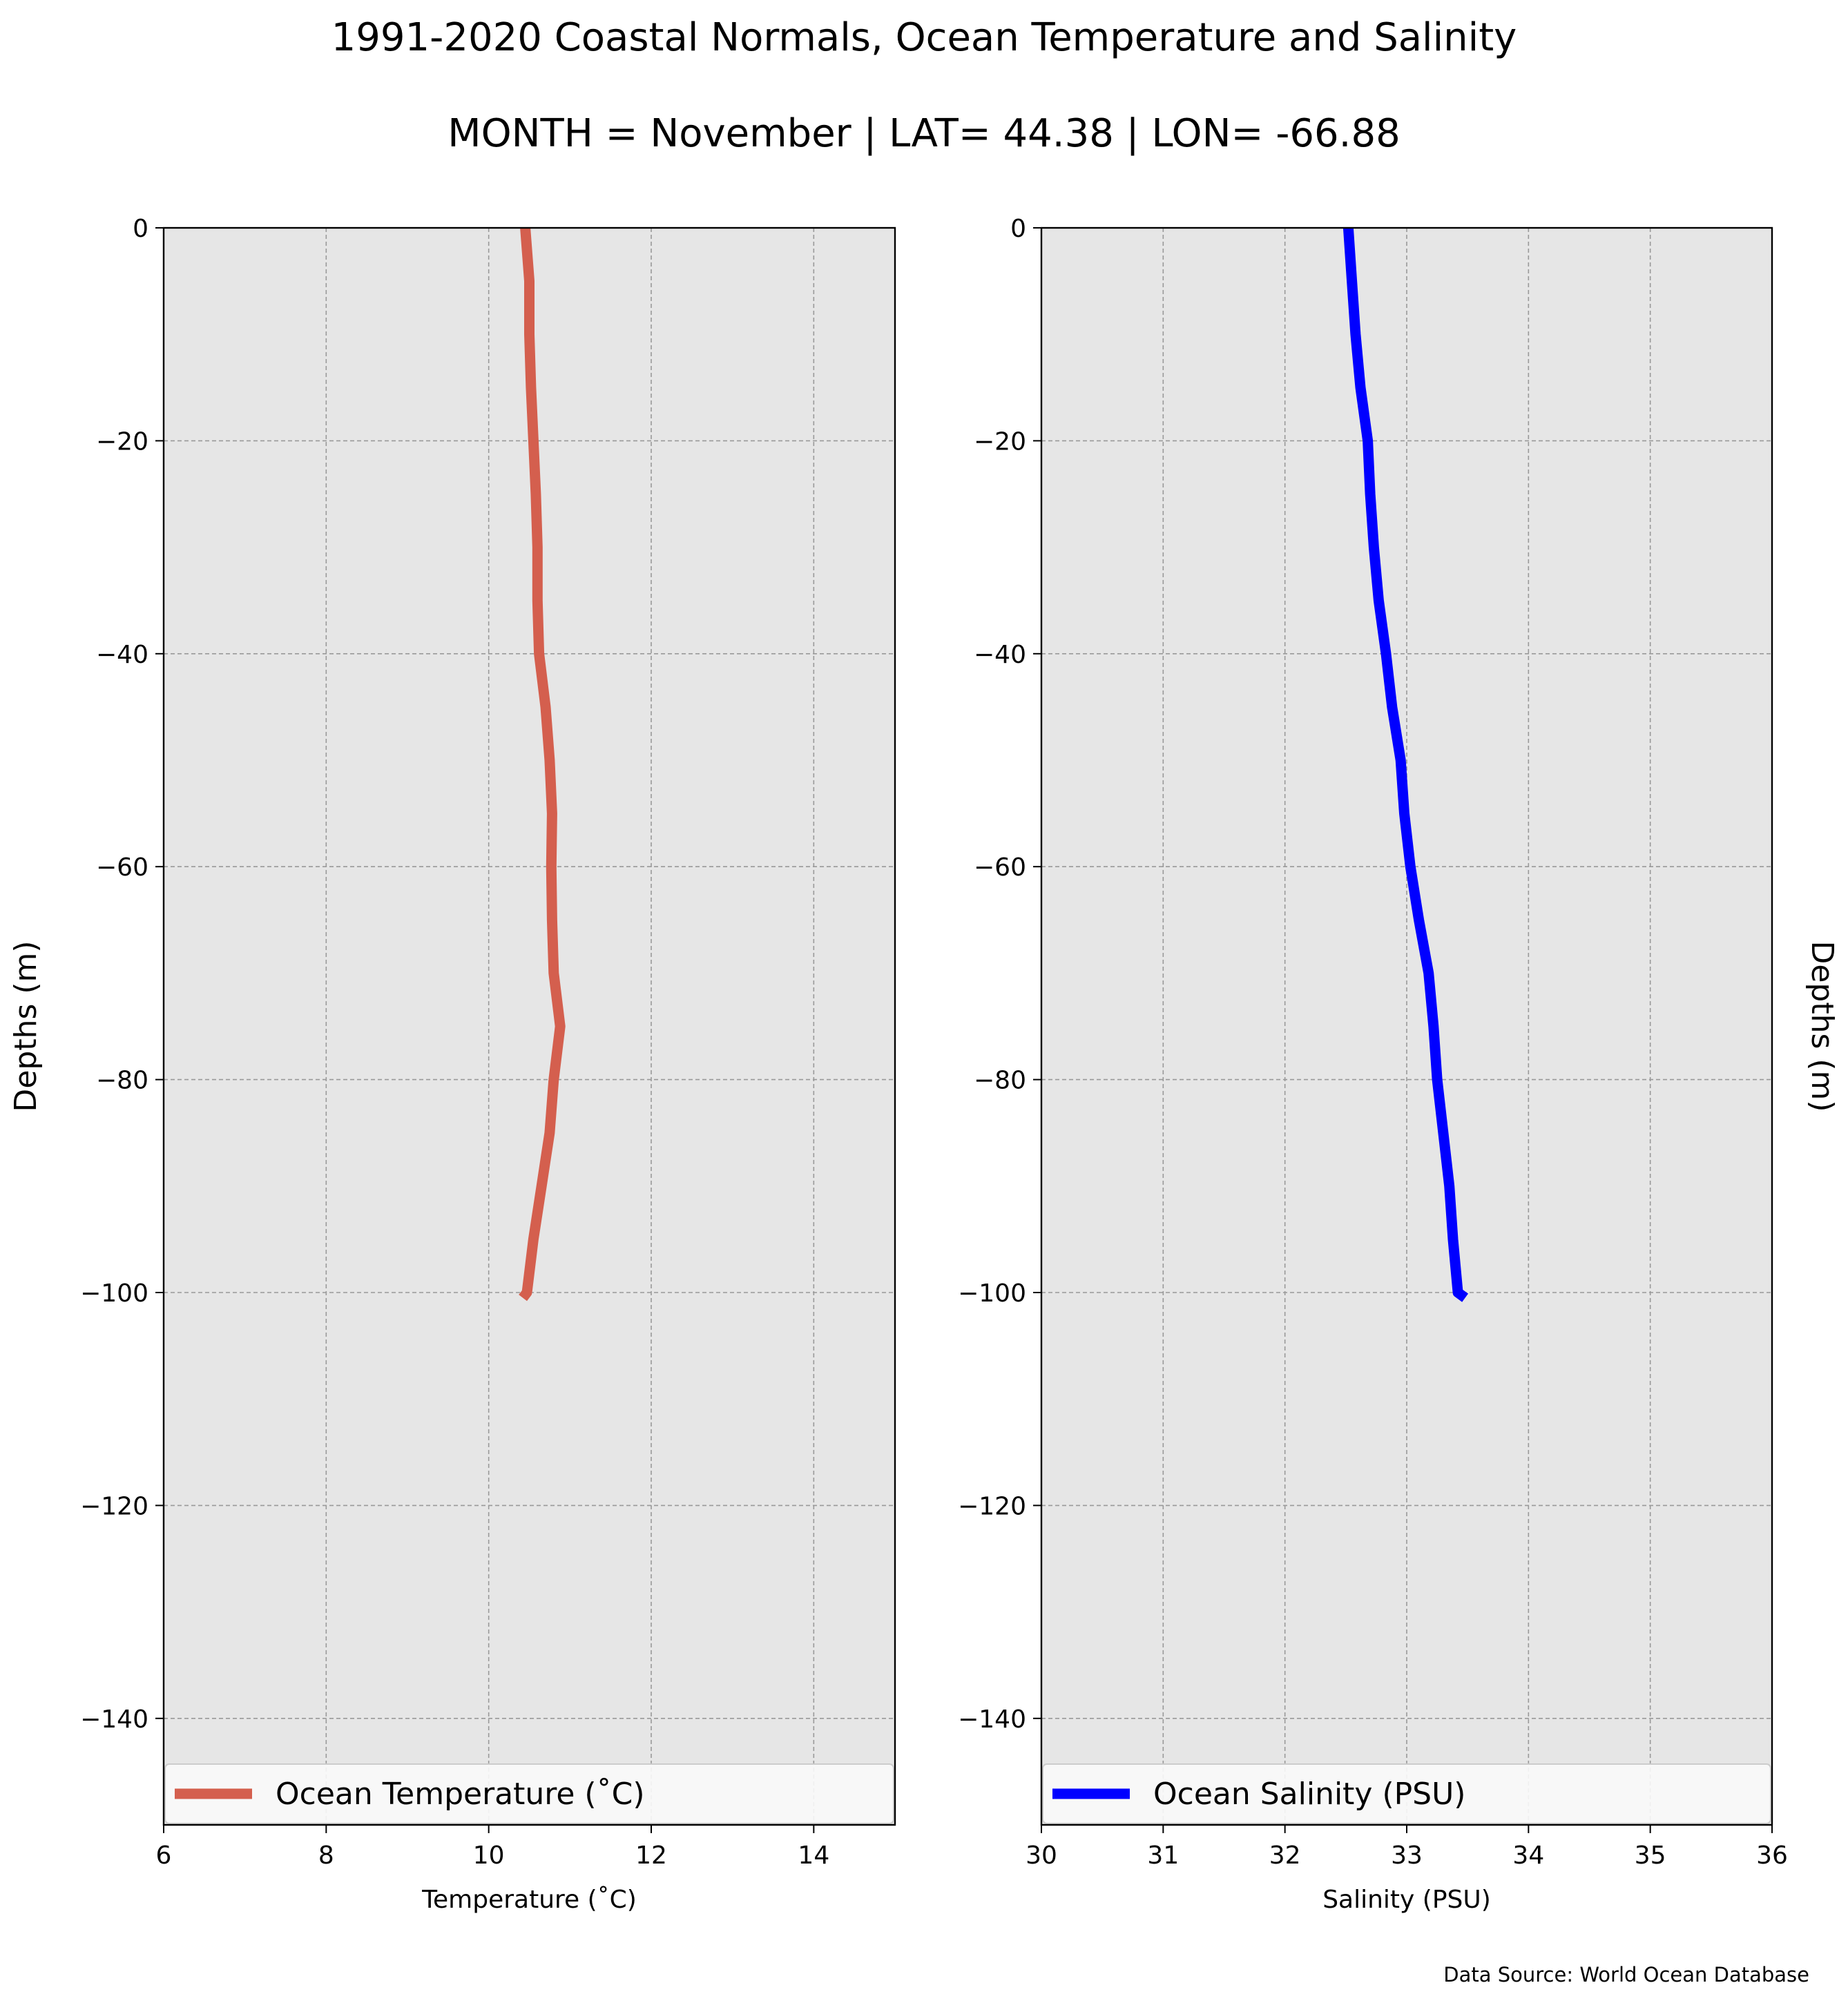 The image size is (1848, 2003). What do you see at coordinates (489, 1855) in the screenshot?
I see `x-tick-label: 10` at bounding box center [489, 1855].